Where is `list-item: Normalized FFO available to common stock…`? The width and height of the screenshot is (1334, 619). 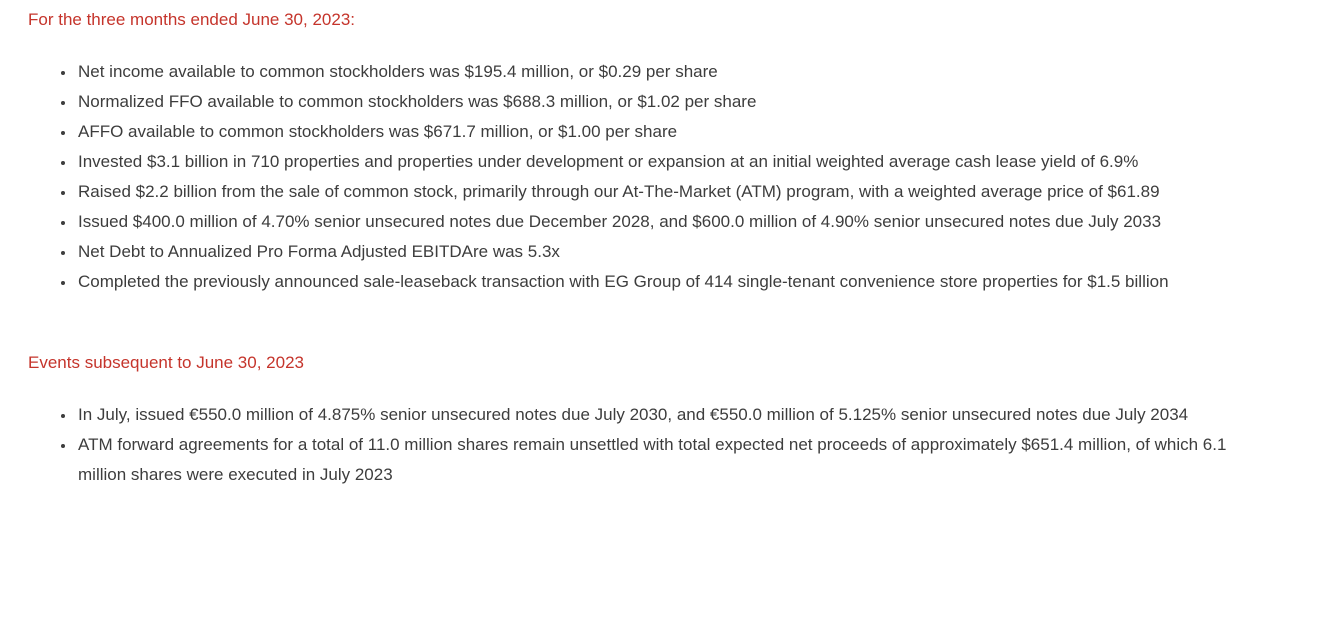 list-item: Normalized FFO available to common stock… is located at coordinates (660, 102).